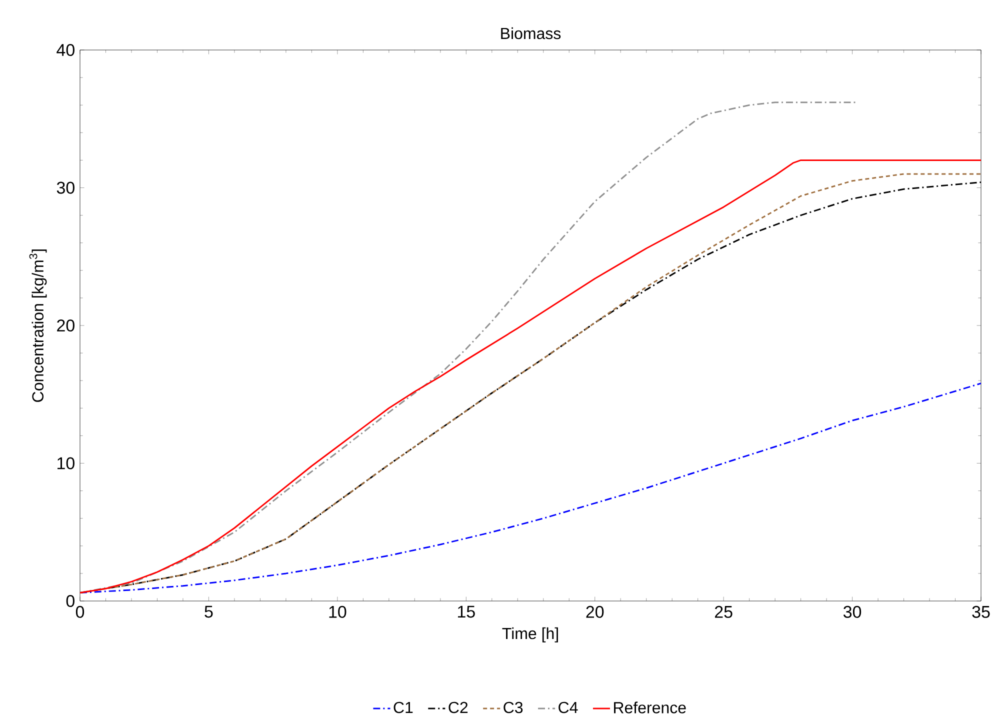 The width and height of the screenshot is (997, 720). What do you see at coordinates (530, 634) in the screenshot?
I see `x-axis-title: Time [h]` at bounding box center [530, 634].